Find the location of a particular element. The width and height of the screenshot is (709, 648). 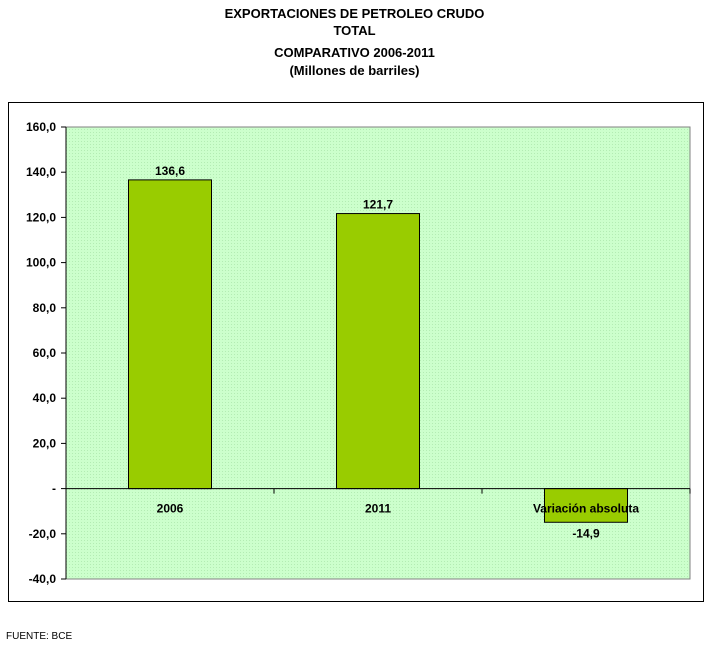

data-label: 136,6 is located at coordinates (170, 171).